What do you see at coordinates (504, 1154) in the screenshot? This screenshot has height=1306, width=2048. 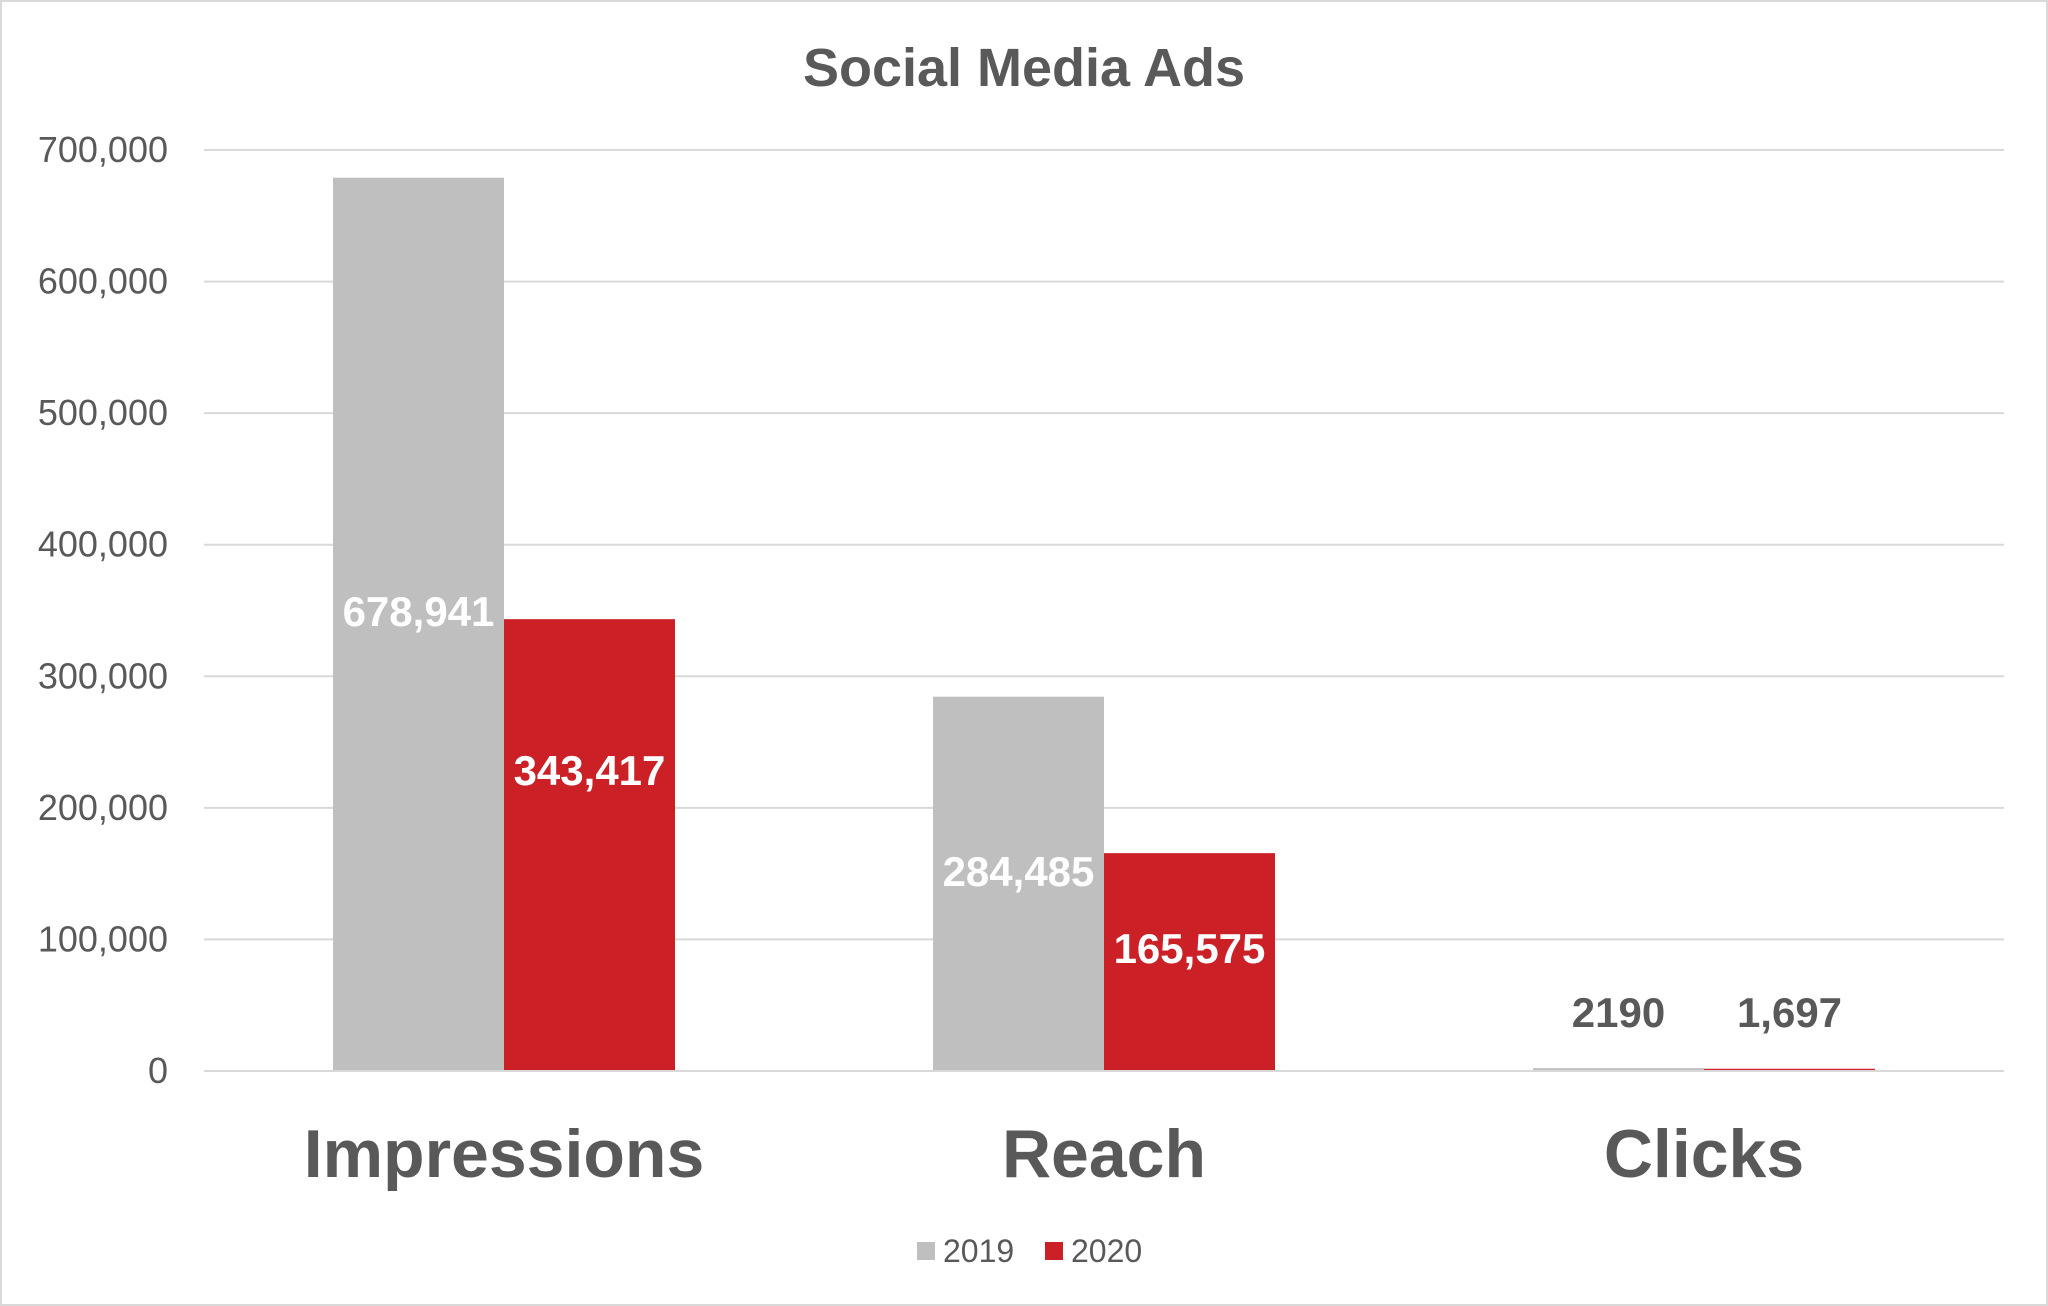 I see `x-tick-label: Impressions` at bounding box center [504, 1154].